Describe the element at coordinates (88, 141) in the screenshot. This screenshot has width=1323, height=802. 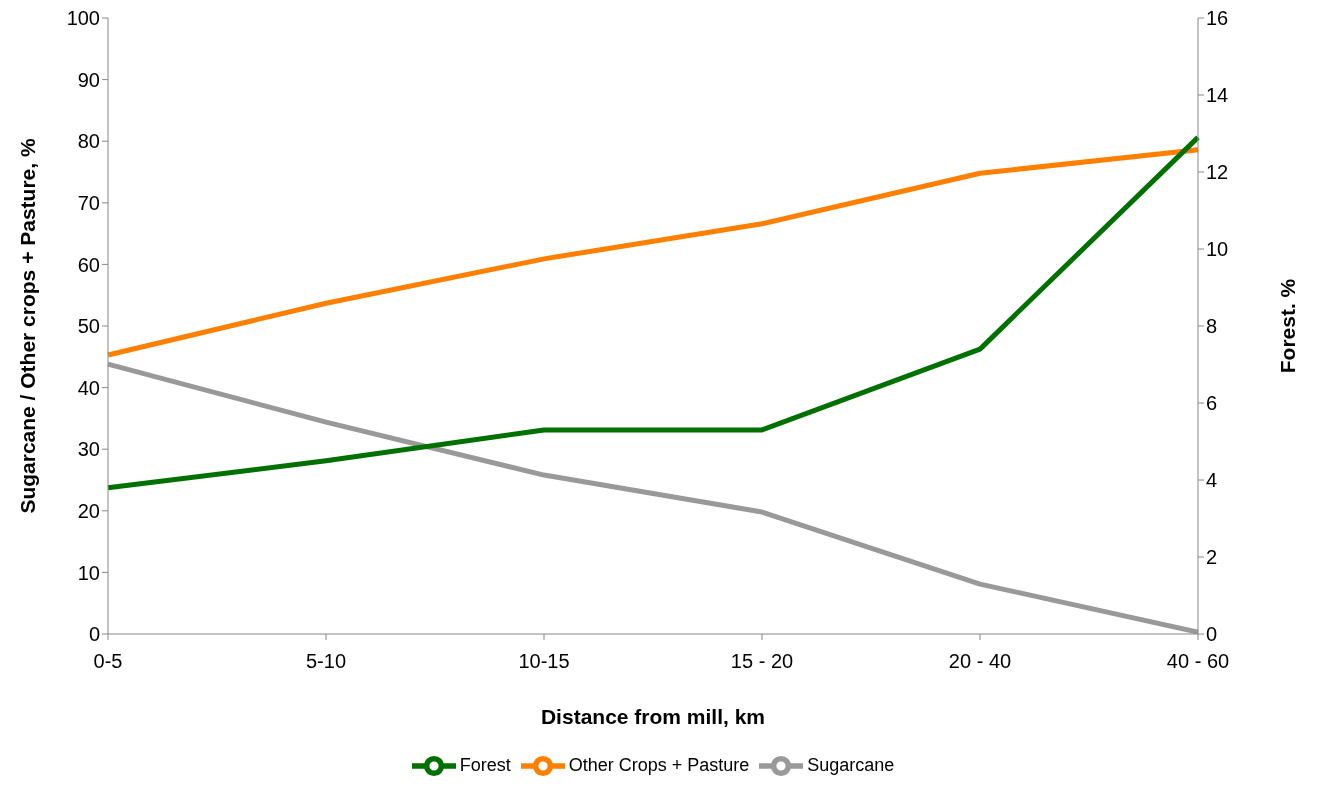
I see `y-tick-label: 80` at that location.